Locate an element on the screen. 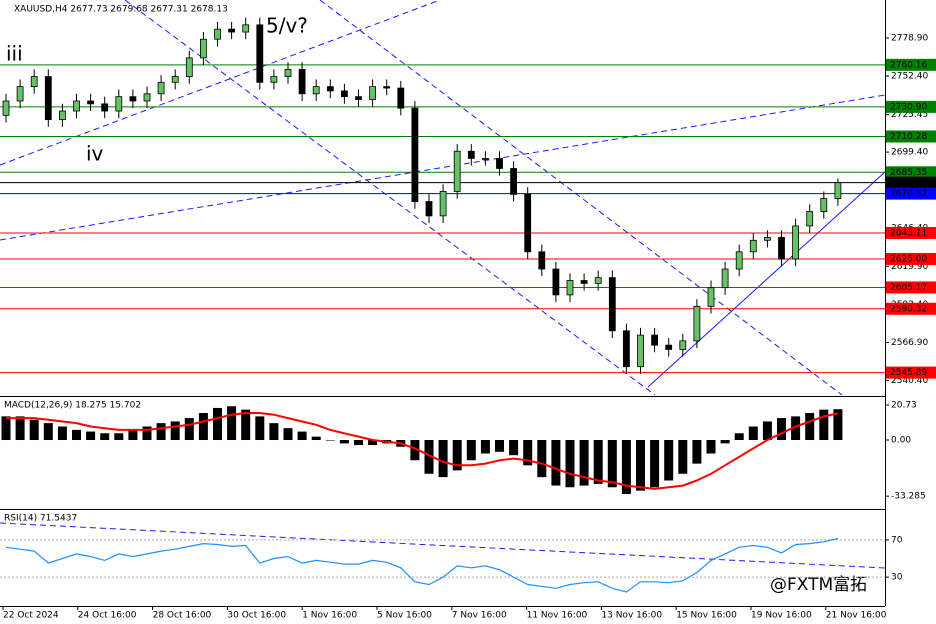 The height and width of the screenshot is (624, 936). x-tick-label: 24 Oct 16:00 is located at coordinates (107, 616).